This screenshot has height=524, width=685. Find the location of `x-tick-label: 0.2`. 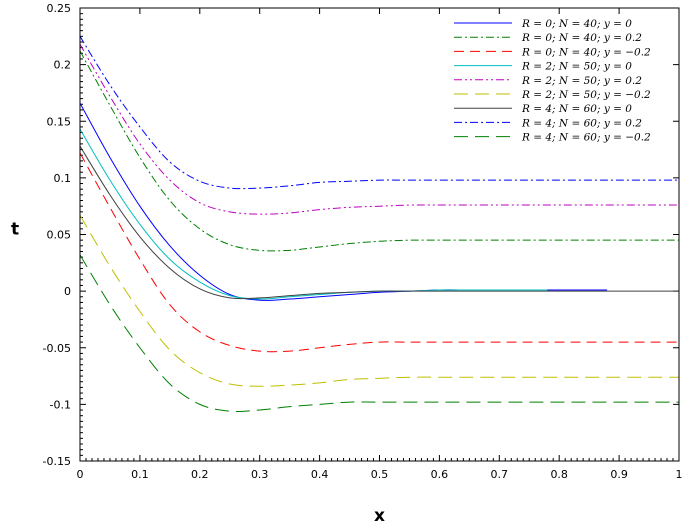

x-tick-label: 0.2 is located at coordinates (200, 474).